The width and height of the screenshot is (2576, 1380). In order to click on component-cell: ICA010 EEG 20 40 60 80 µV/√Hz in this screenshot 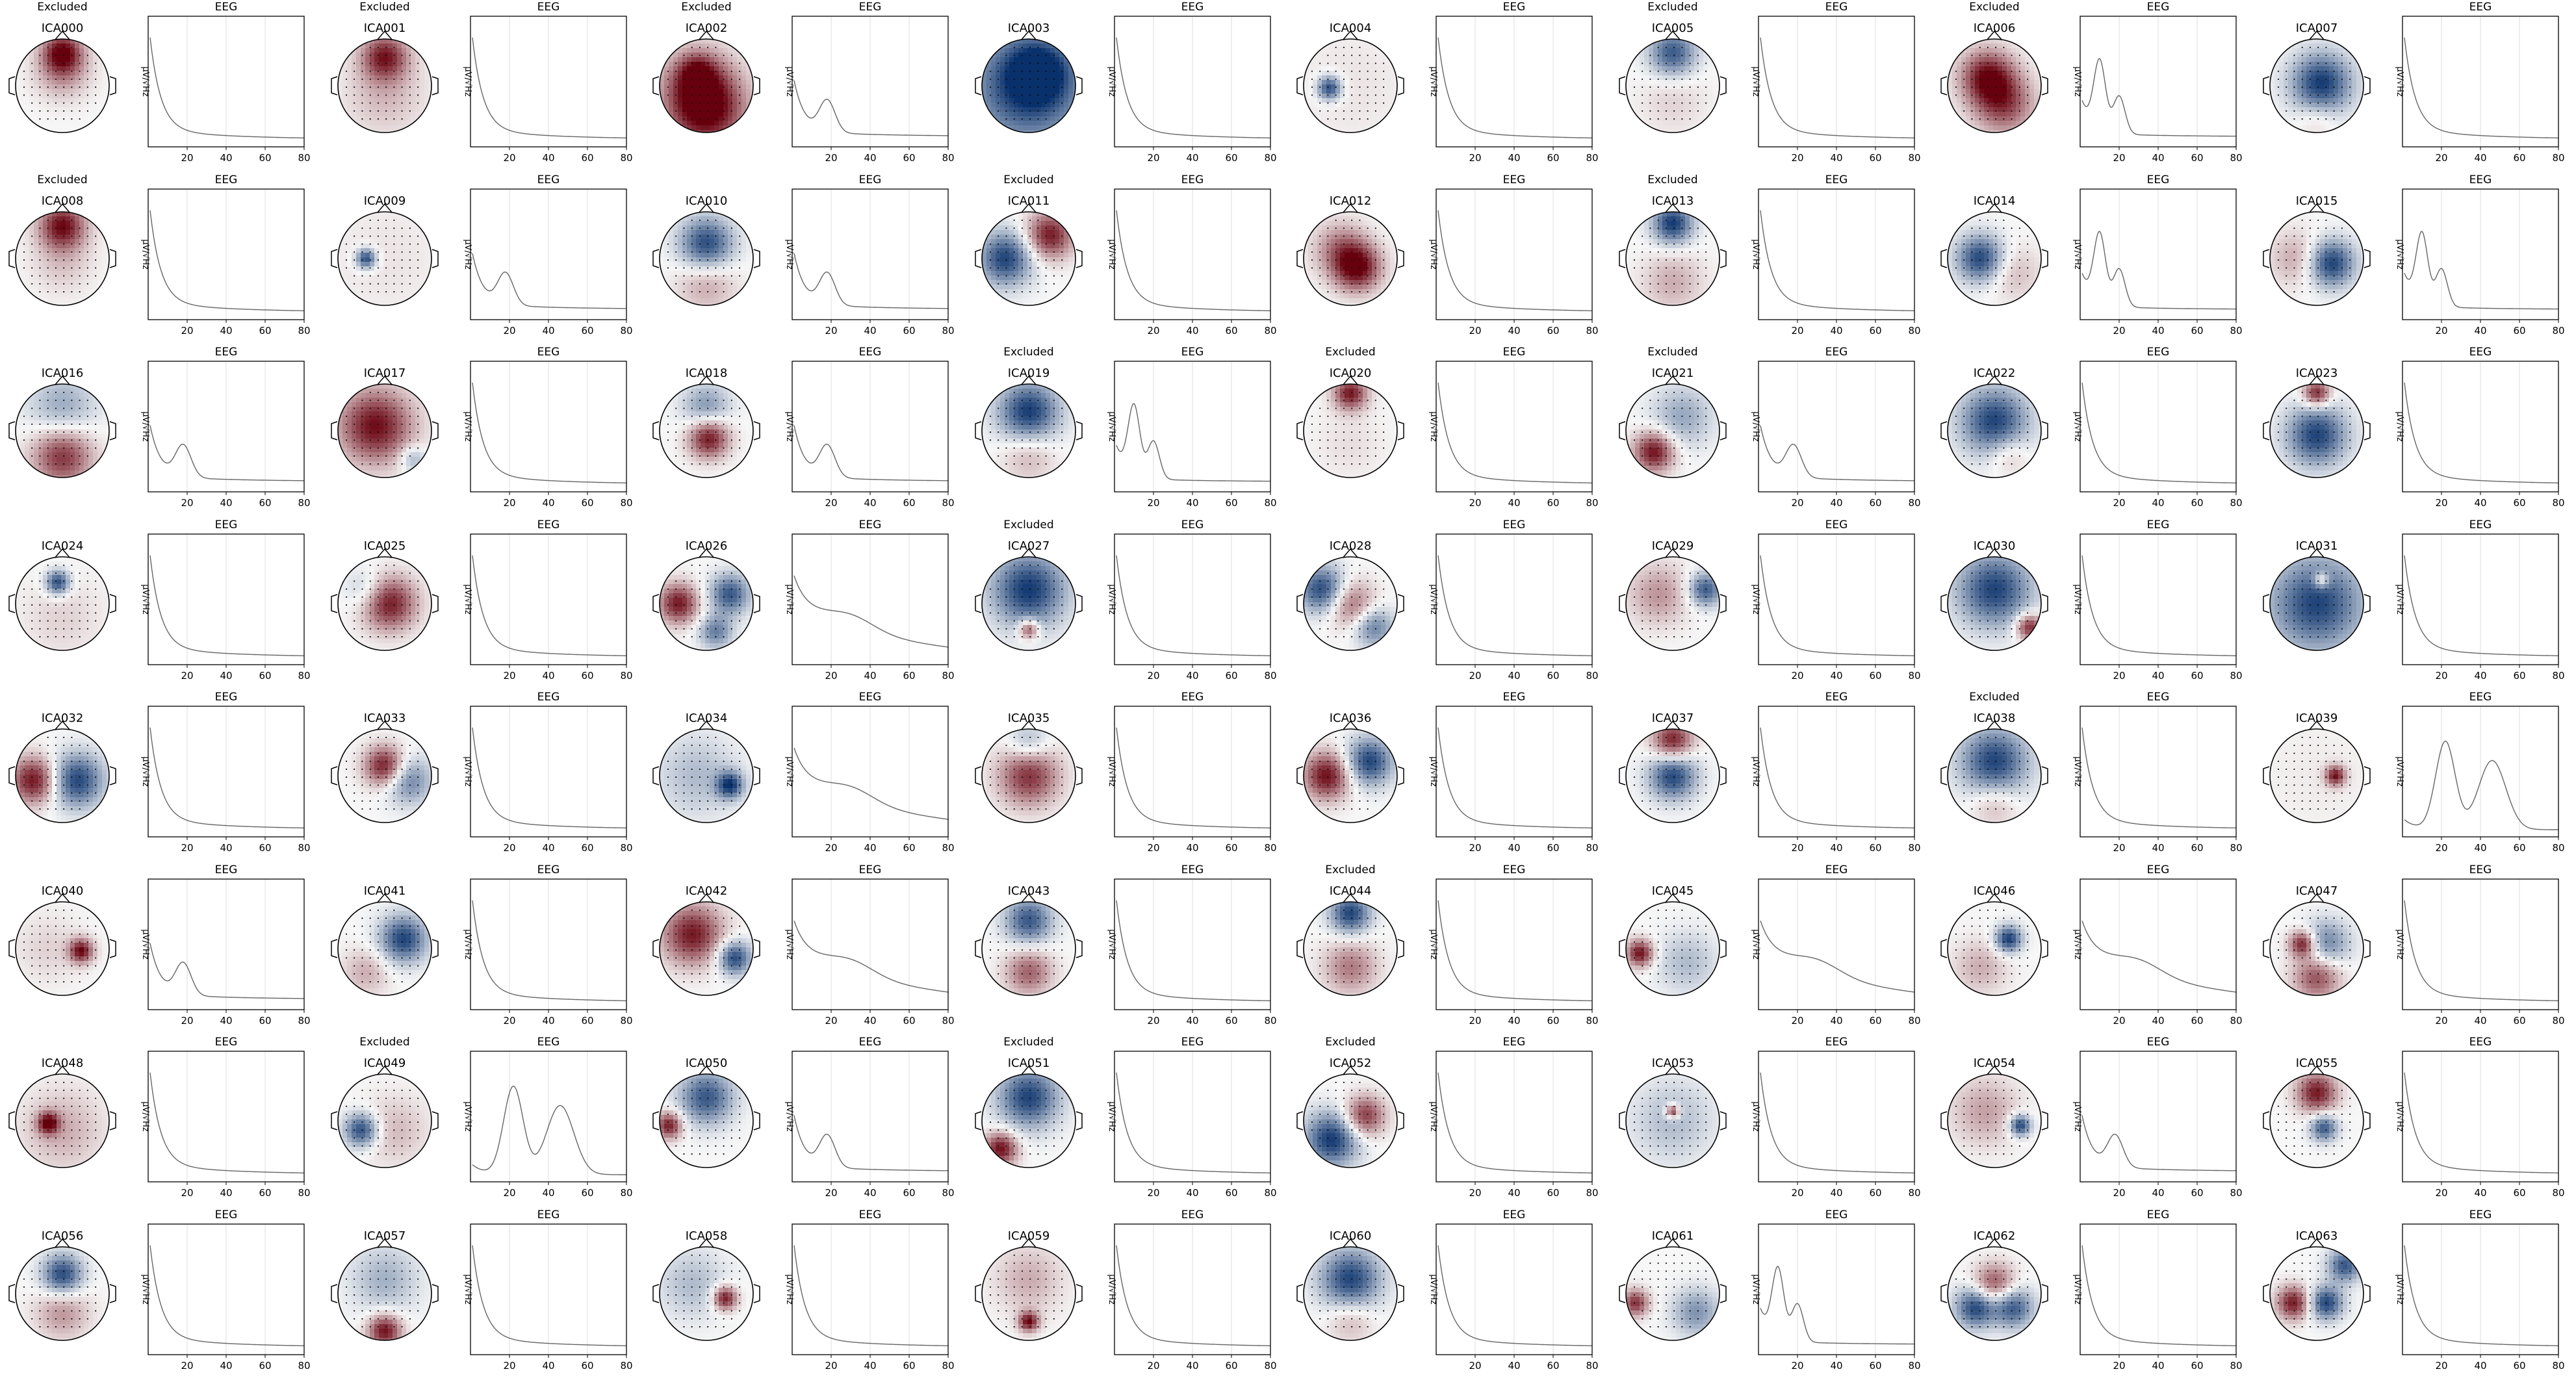, I will do `click(803, 255)`.